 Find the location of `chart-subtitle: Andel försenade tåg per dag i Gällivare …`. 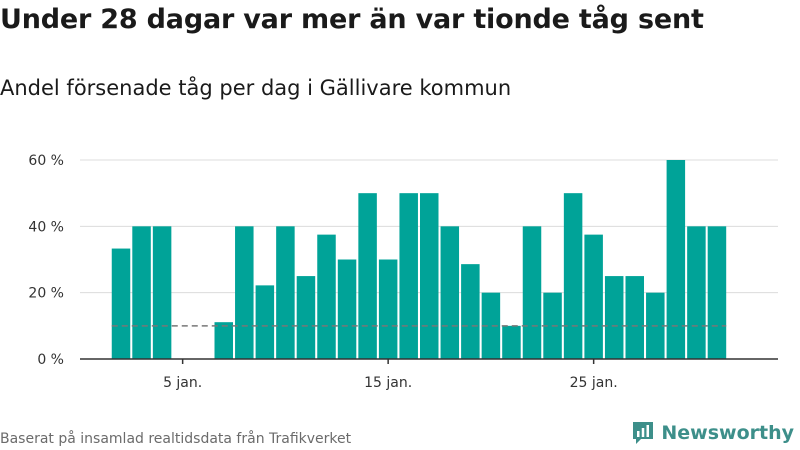

chart-subtitle: Andel försenade tåg per dag i Gällivare … is located at coordinates (256, 88).